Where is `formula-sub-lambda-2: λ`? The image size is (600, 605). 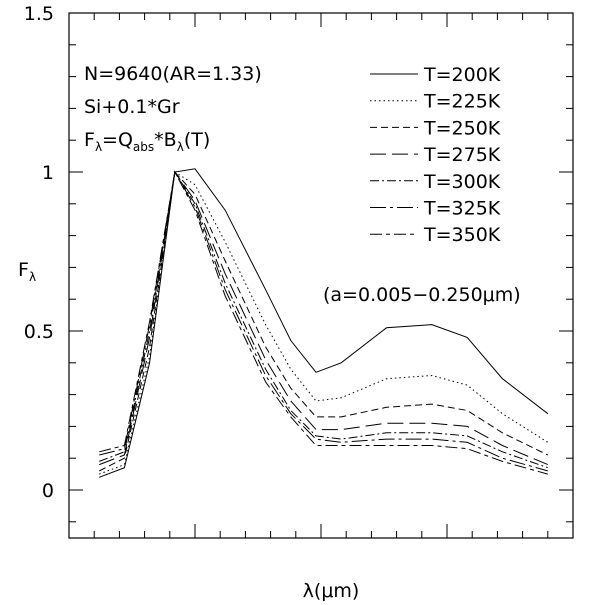
formula-sub-lambda-2: λ is located at coordinates (180, 147).